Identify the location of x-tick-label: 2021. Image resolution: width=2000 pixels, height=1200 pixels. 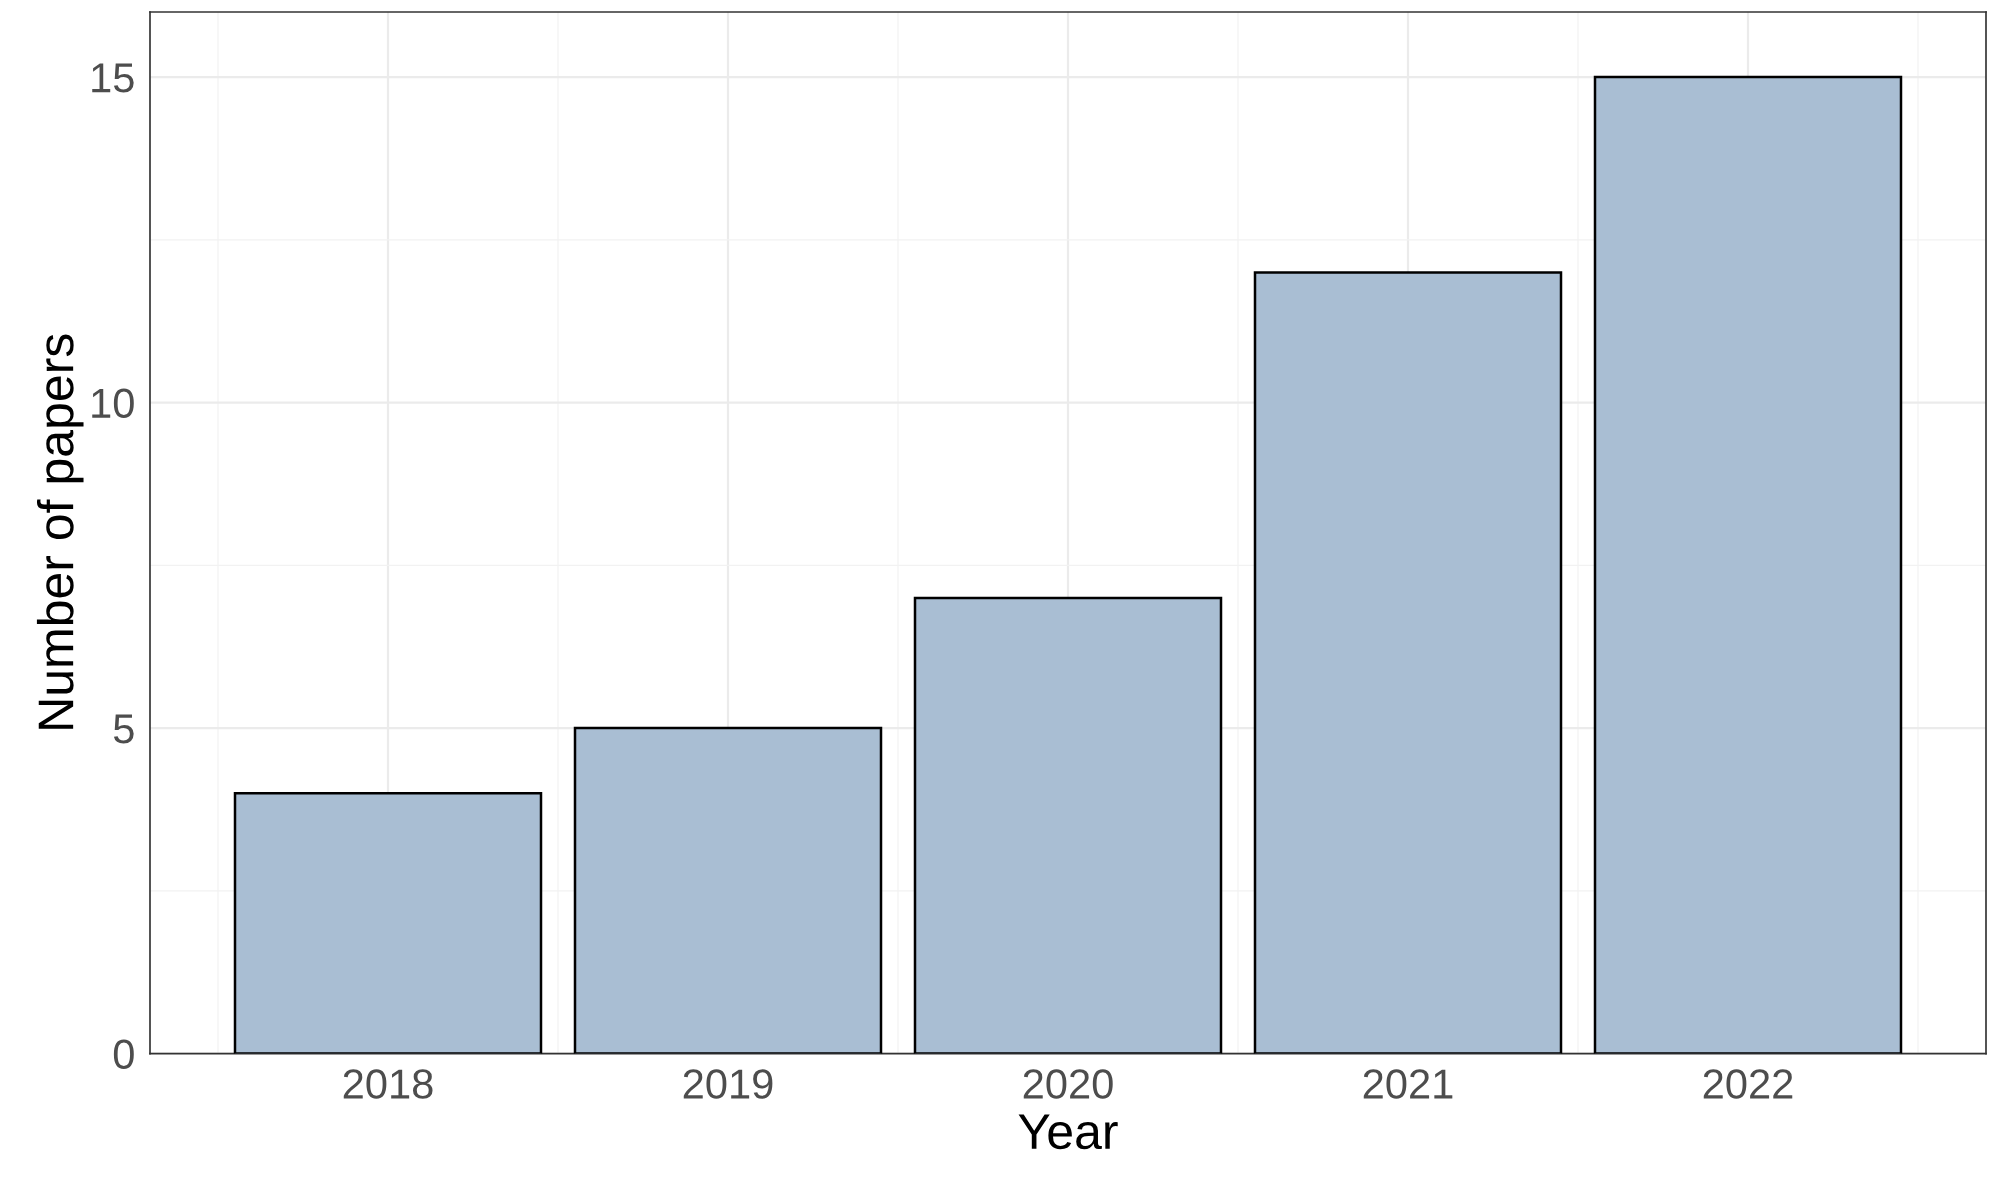
(1408, 1084).